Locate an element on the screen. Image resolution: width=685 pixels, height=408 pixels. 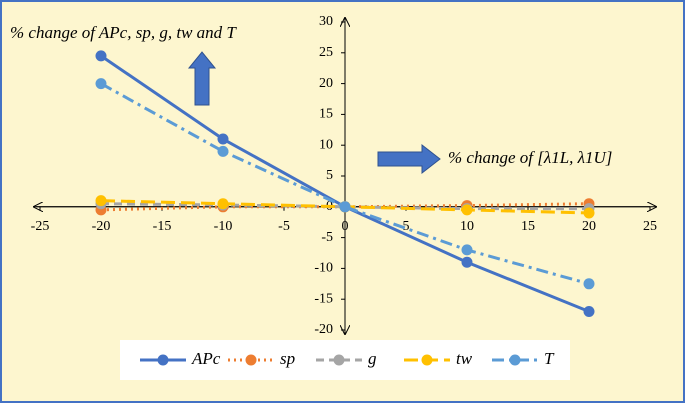
x-tick-label: -5 is located at coordinates (284, 226).